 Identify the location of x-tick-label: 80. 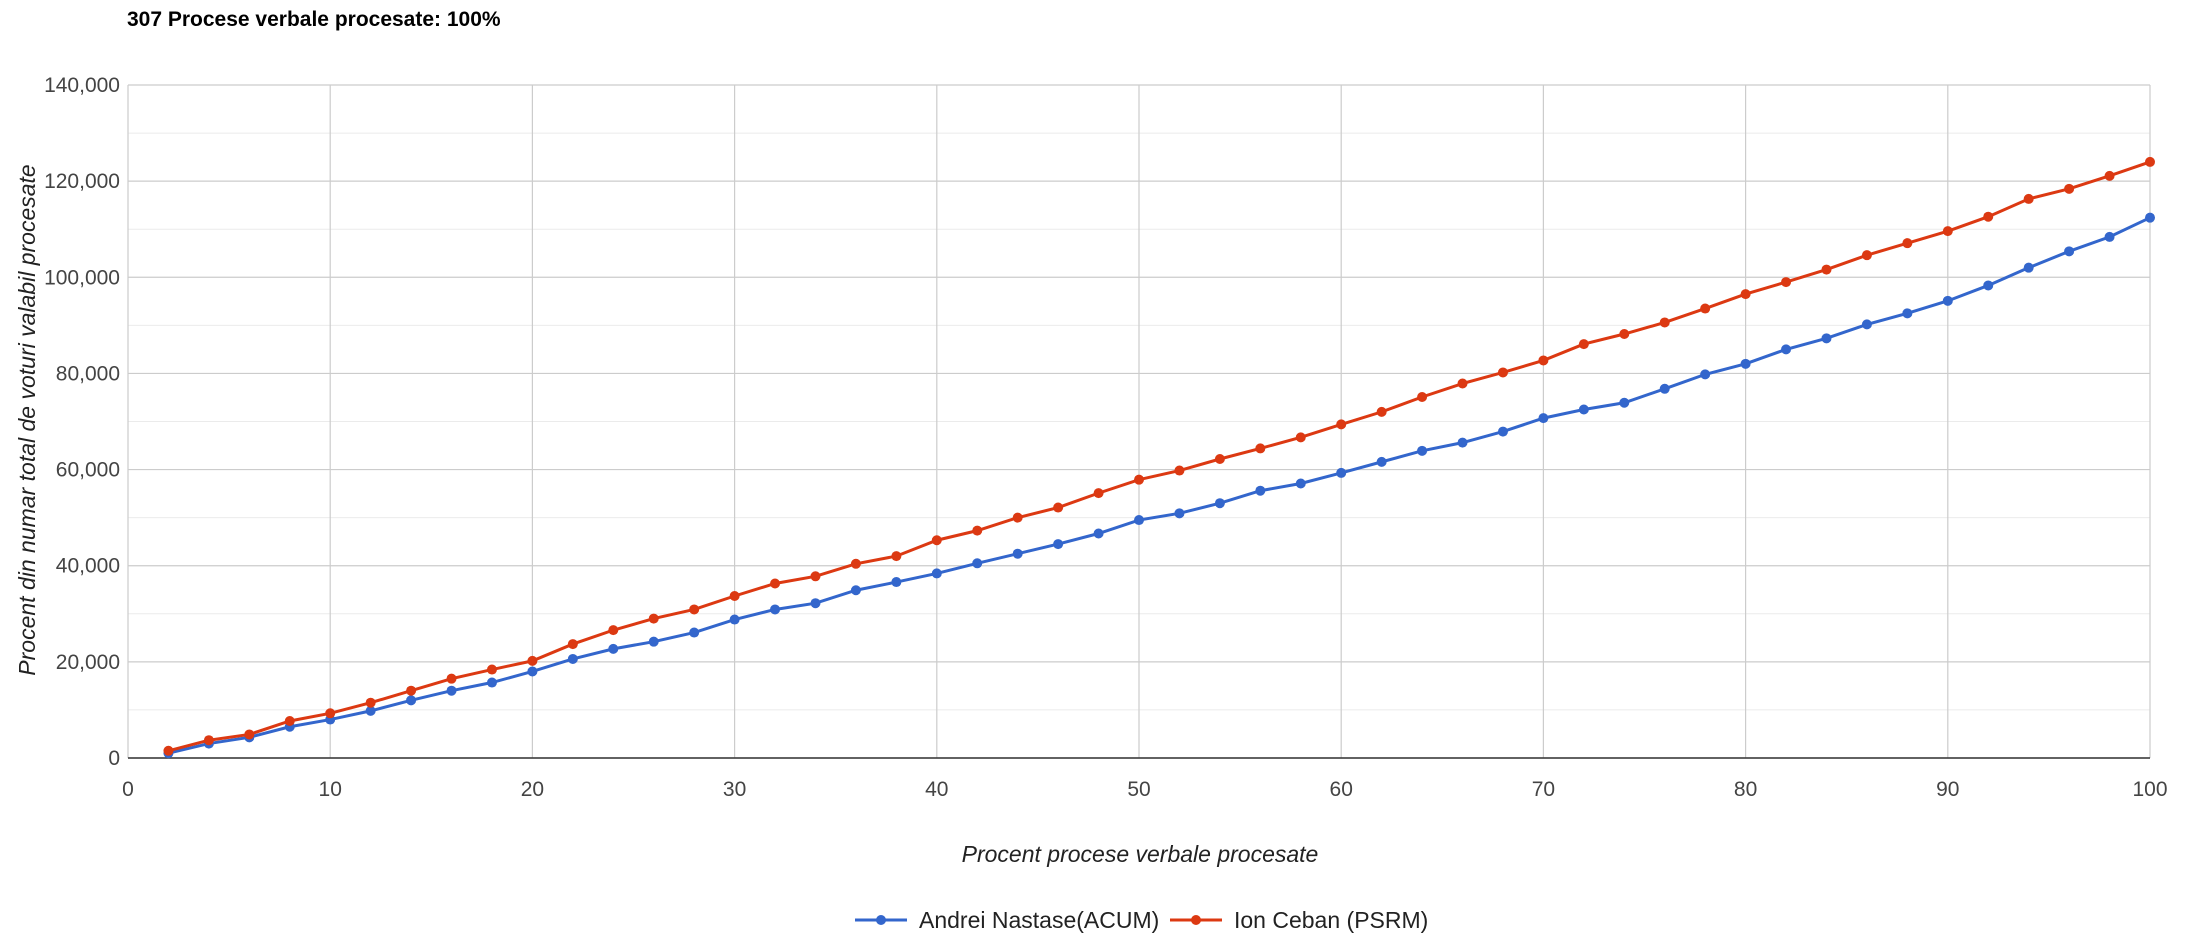
(1745, 789).